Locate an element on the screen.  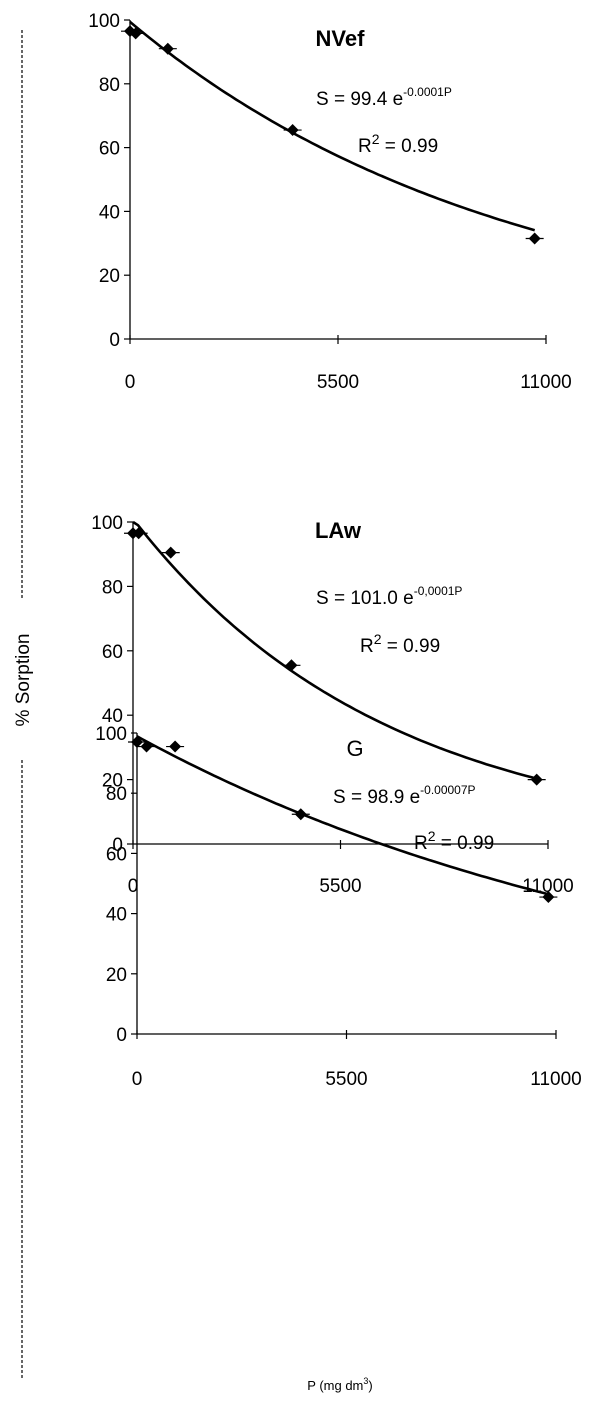
fit-equation: S = 101.0 e-0,0001P is located at coordinates (389, 596).